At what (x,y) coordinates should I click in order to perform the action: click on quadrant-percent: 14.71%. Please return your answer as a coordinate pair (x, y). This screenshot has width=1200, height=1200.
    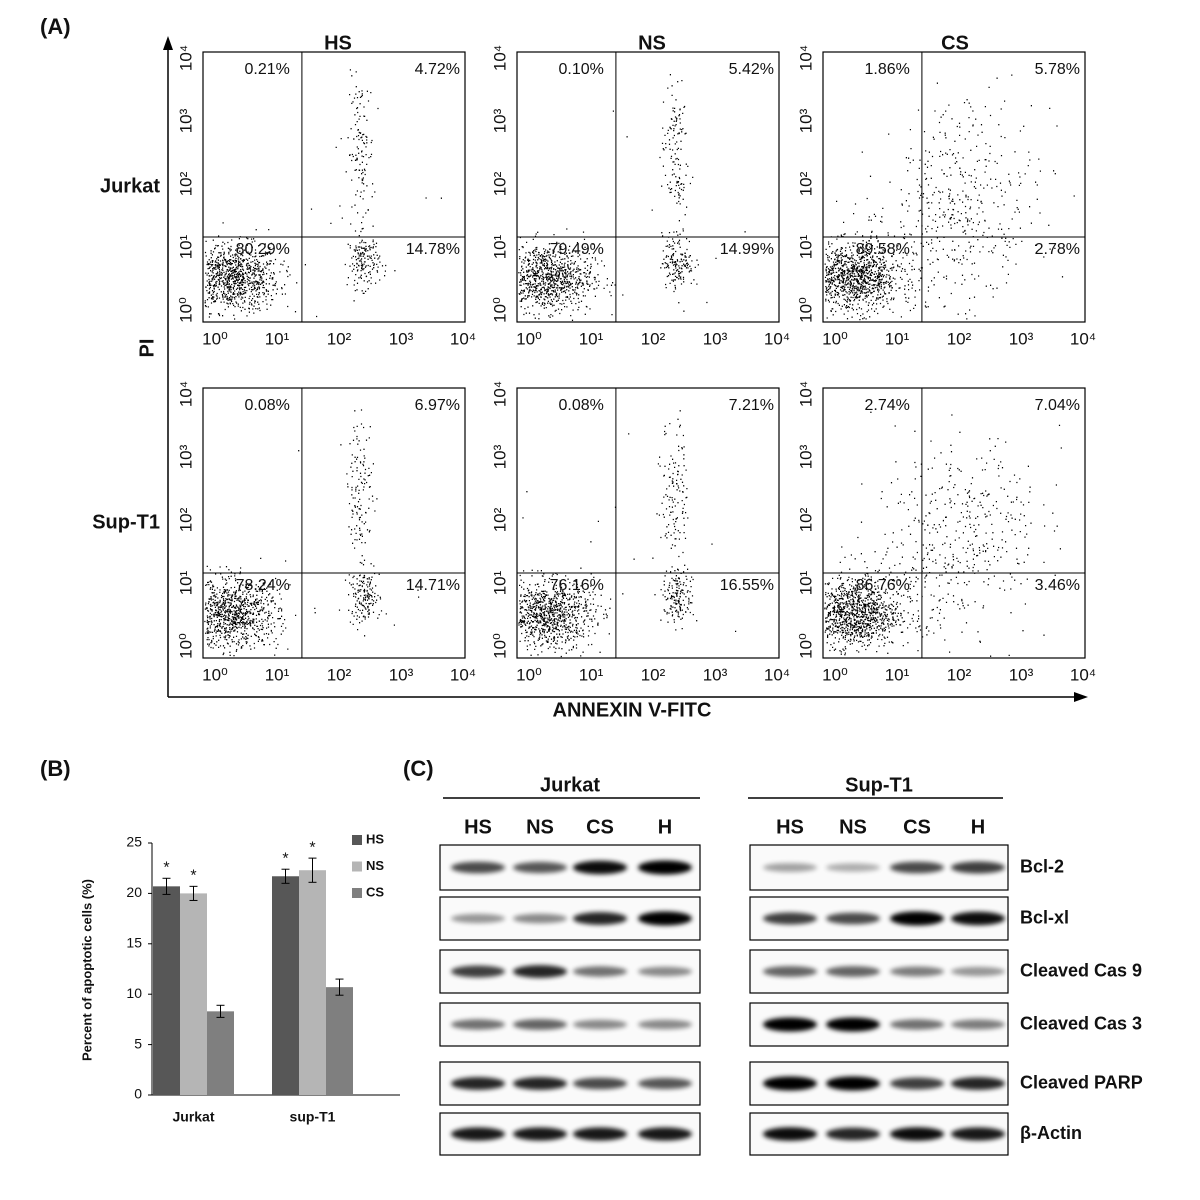
    Looking at the image, I should click on (433, 585).